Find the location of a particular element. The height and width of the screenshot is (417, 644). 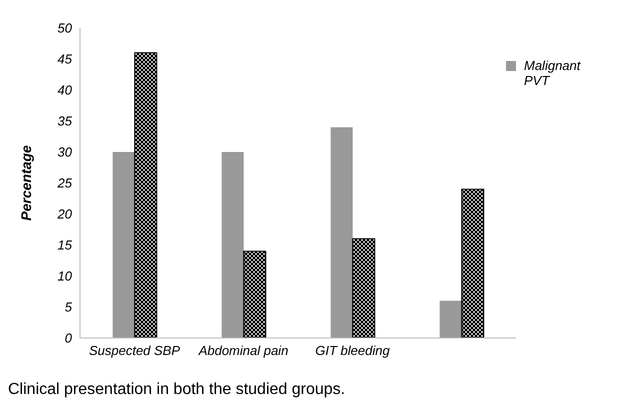

x-tick-label: Abdominal pain is located at coordinates (243, 350).